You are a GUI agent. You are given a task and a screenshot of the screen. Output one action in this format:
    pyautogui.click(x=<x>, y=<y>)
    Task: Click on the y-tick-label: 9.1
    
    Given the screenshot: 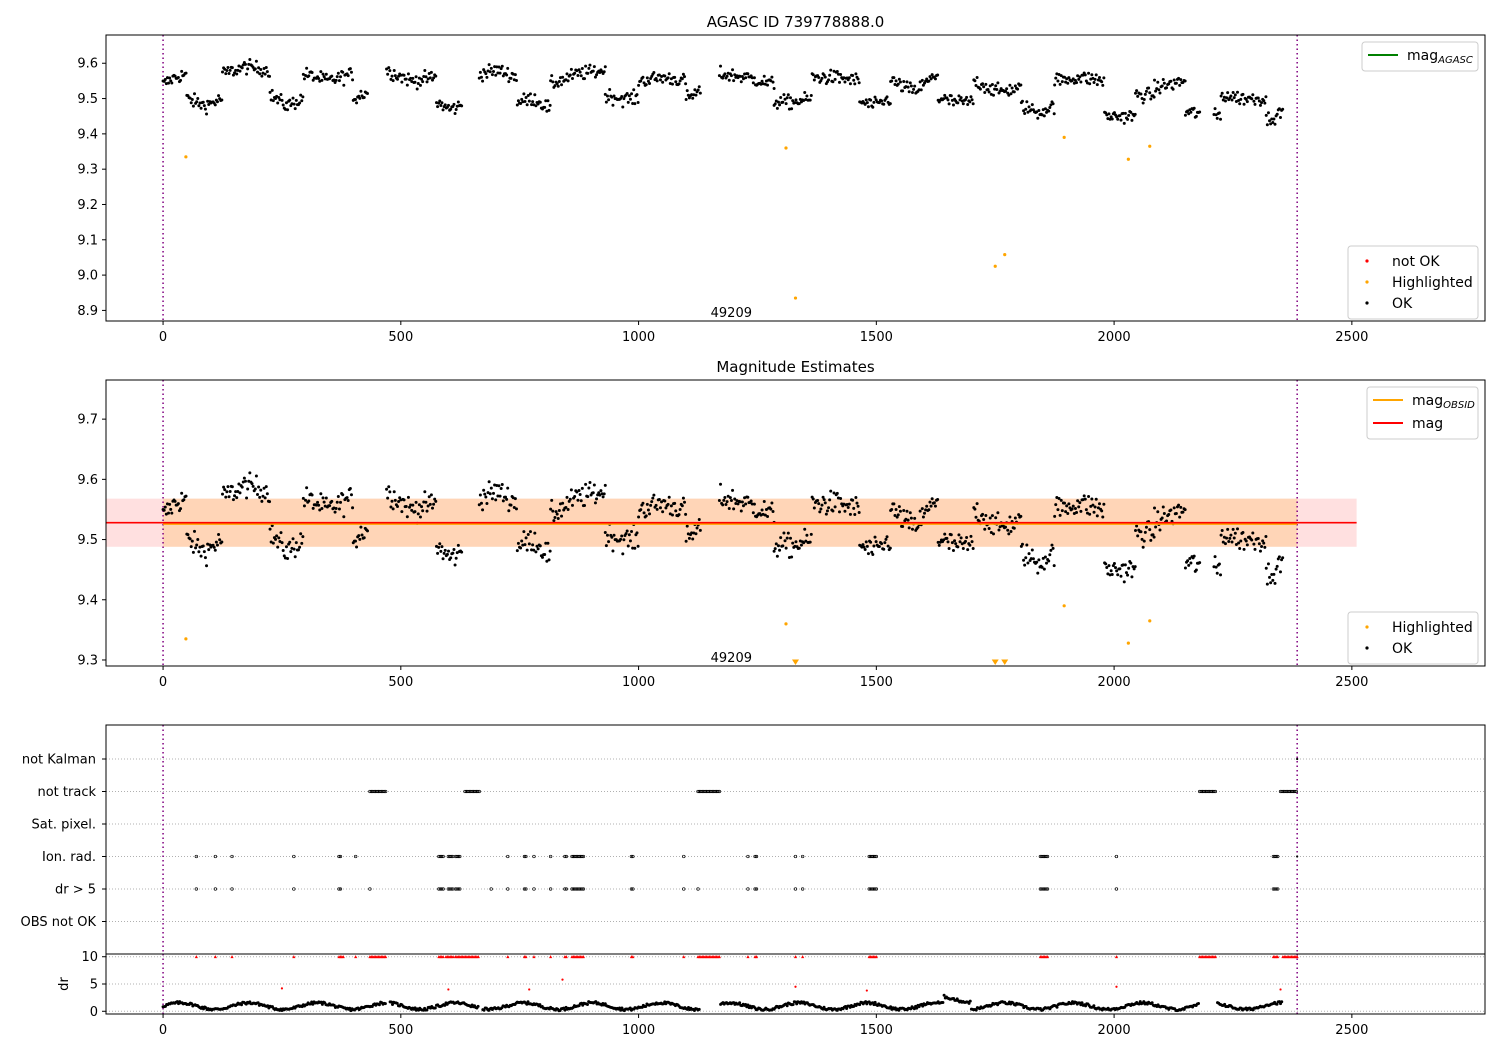 What is the action you would take?
    pyautogui.click(x=87, y=240)
    